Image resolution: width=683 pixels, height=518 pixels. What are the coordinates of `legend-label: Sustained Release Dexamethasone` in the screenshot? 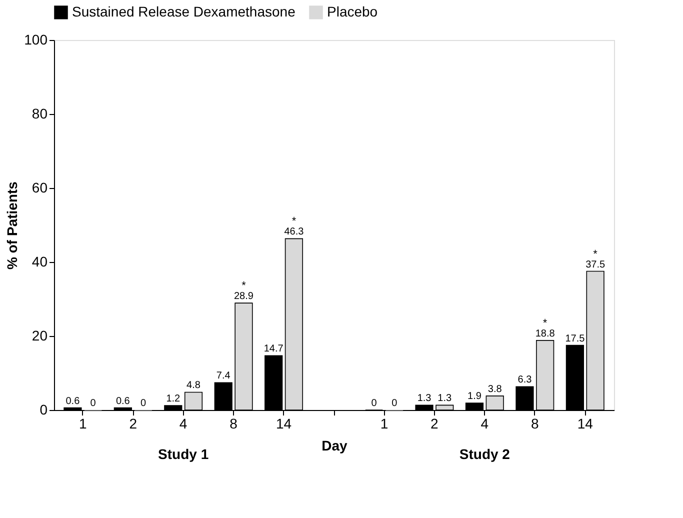 It's located at (184, 11).